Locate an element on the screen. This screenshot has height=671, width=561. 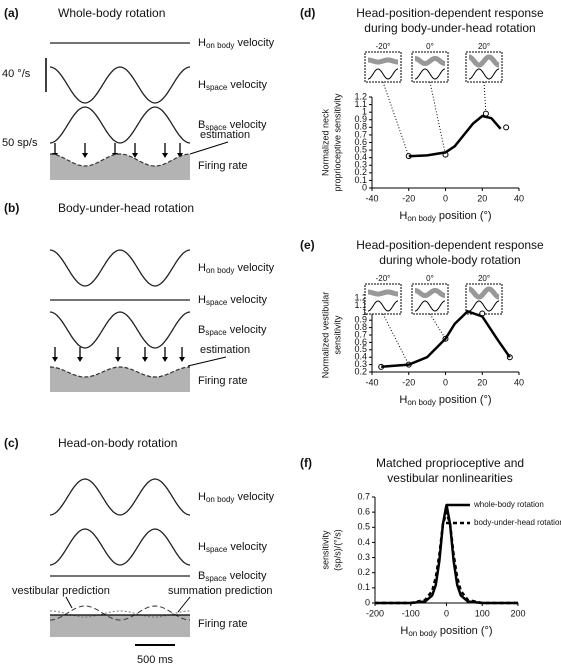
chart-title: vestibular nonlinearities is located at coordinates (449, 478).